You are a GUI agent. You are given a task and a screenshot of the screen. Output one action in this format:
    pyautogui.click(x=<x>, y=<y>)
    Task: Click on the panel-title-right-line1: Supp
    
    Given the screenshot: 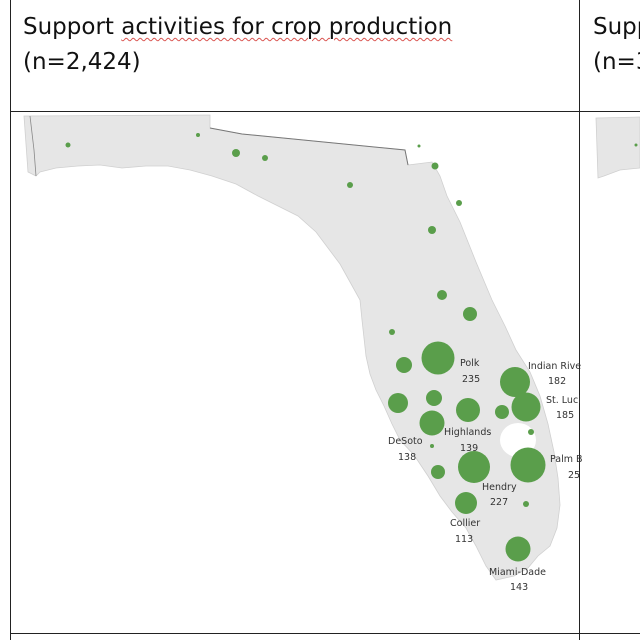 What is the action you would take?
    pyautogui.click(x=616, y=27)
    